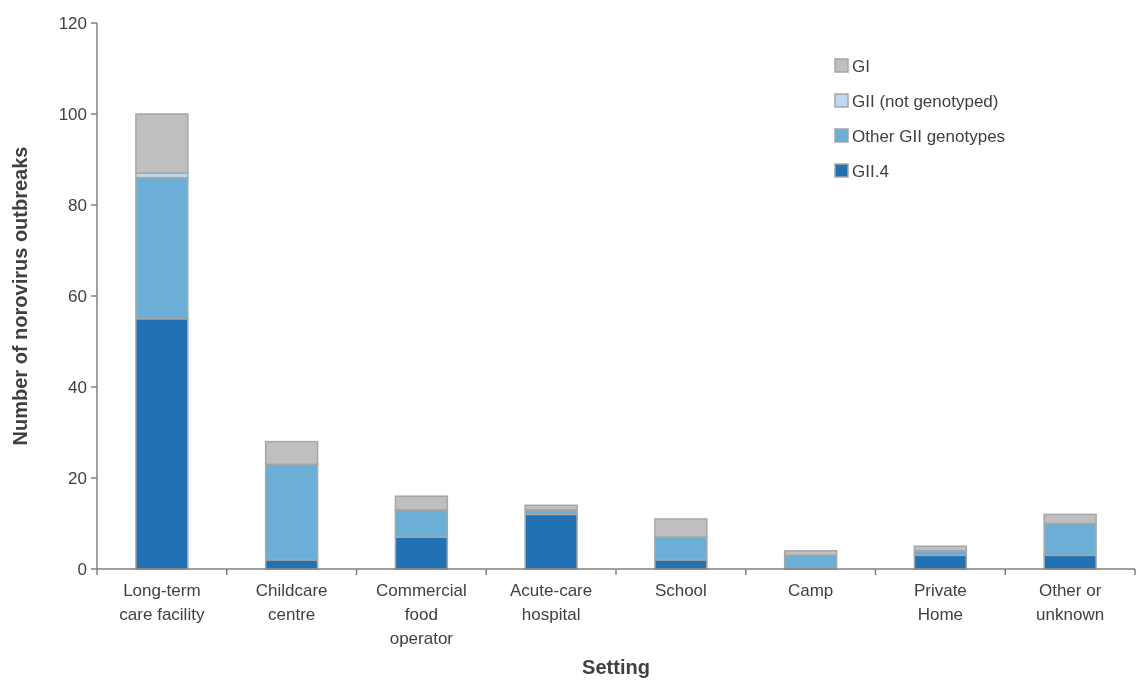 The height and width of the screenshot is (686, 1138). What do you see at coordinates (929, 136) in the screenshot?
I see `legend-label: Other GII genotypes` at bounding box center [929, 136].